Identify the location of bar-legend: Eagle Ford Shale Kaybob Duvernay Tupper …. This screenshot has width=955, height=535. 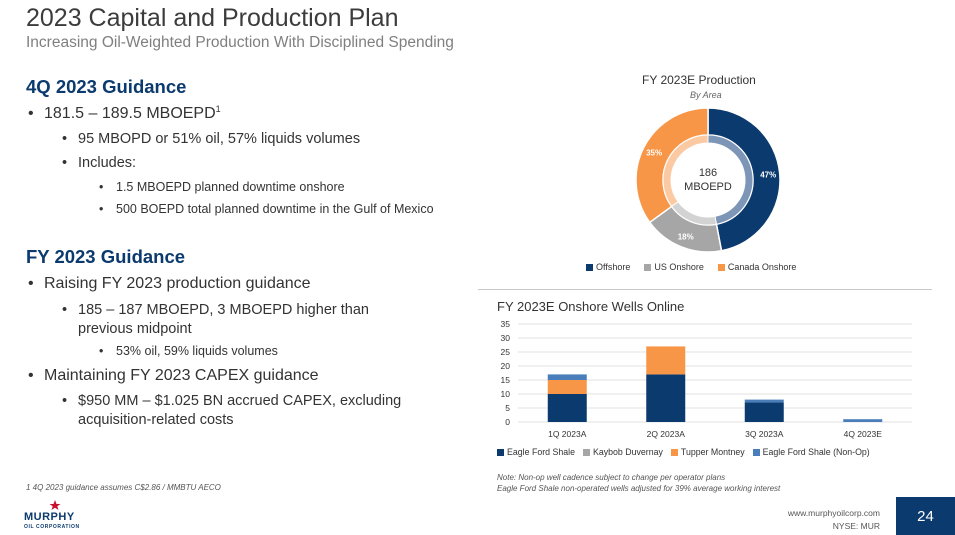
(683, 452).